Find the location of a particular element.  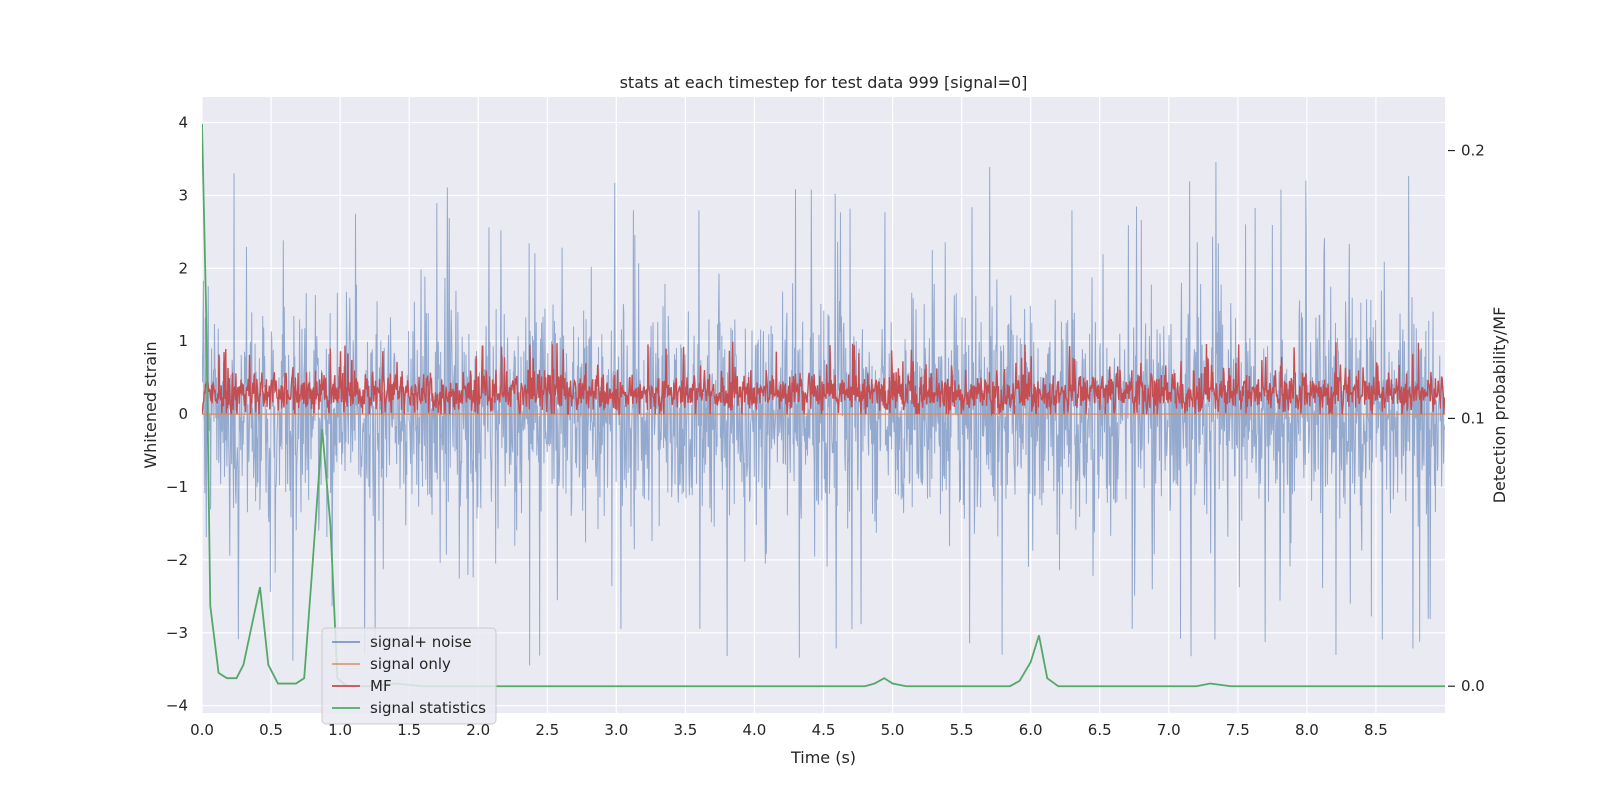

x-tick-label: 2.0 is located at coordinates (478, 730).